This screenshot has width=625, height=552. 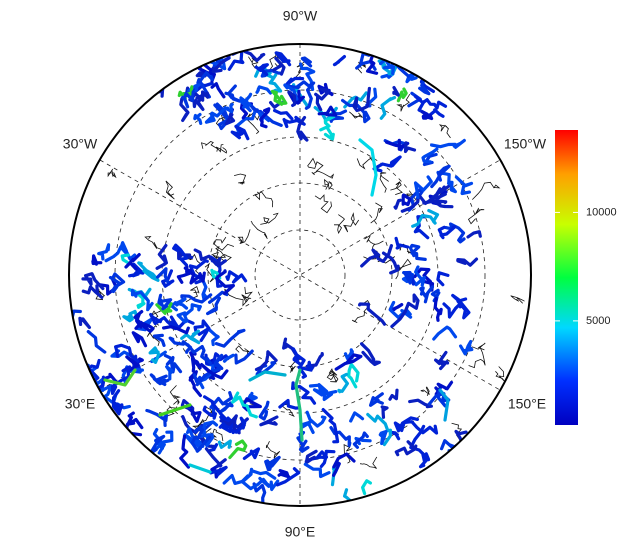 What do you see at coordinates (527, 404) in the screenshot?
I see `graticule-label: 150°E` at bounding box center [527, 404].